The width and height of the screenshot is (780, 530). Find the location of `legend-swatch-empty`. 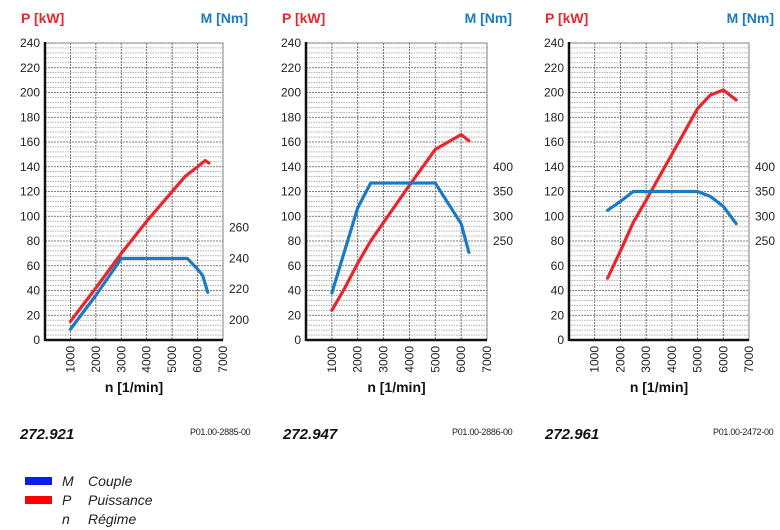

legend-swatch-empty is located at coordinates (38, 519).